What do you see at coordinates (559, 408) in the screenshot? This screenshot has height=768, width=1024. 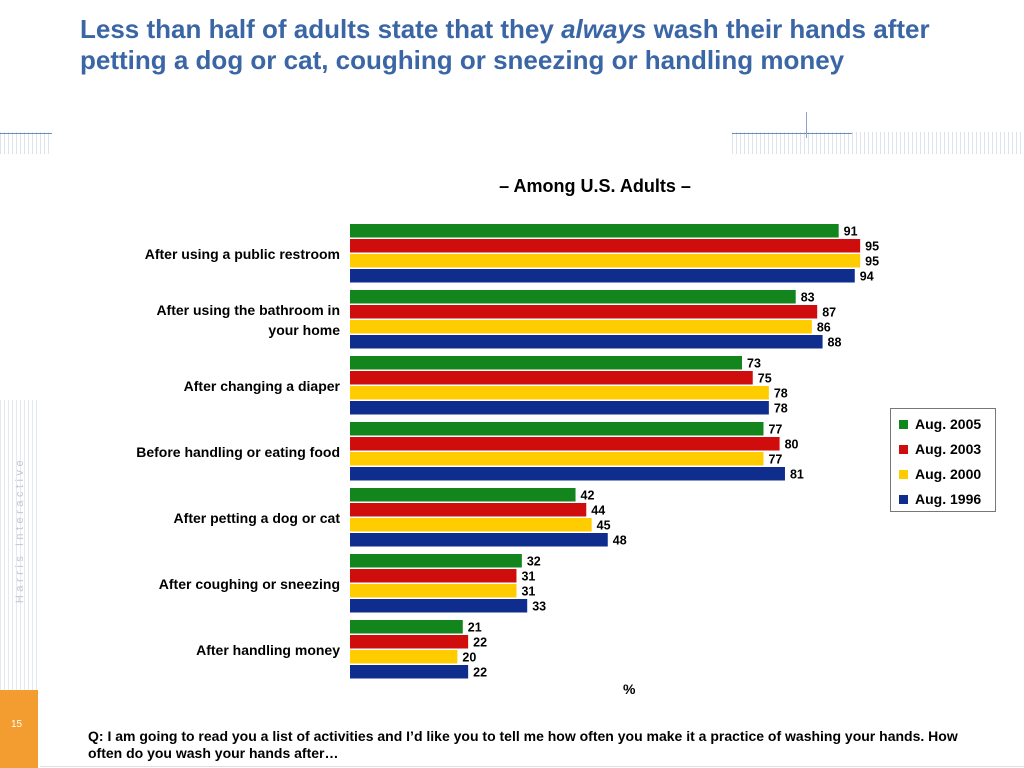 I see `bar-after-changing-a-diaper-aug-1996` at bounding box center [559, 408].